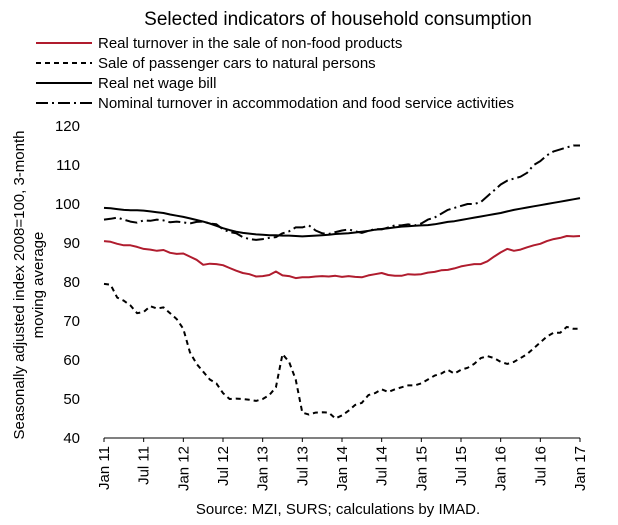 Image resolution: width=618 pixels, height=525 pixels. Describe the element at coordinates (71, 399) in the screenshot. I see `y-tick-label: 50` at that location.